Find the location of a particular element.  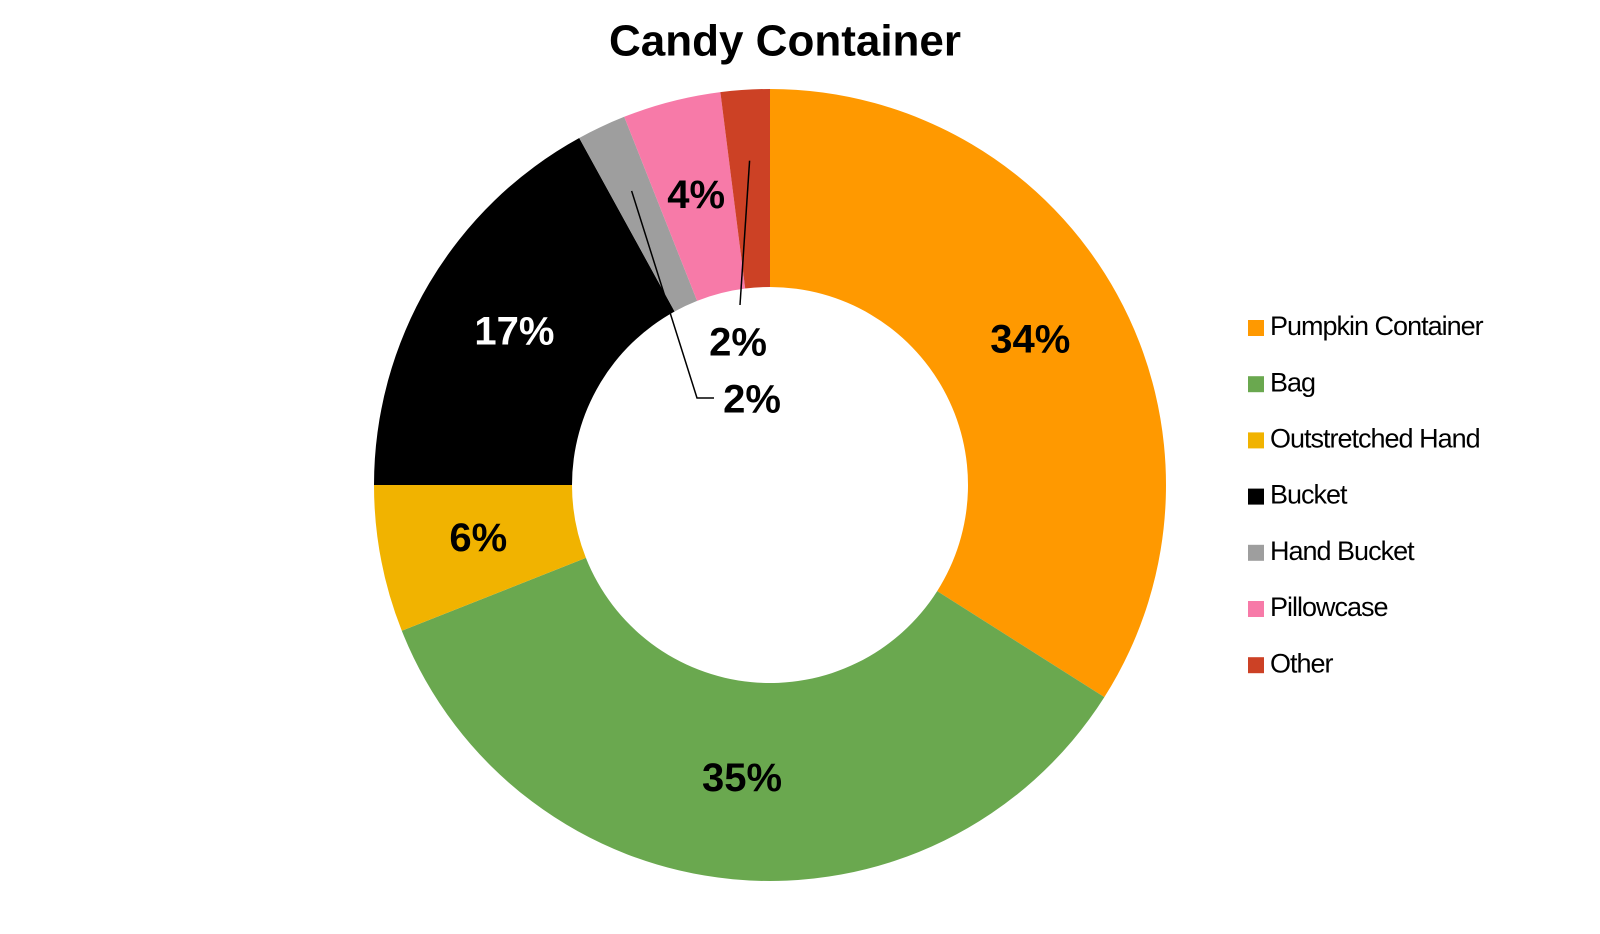

data-label: 34% is located at coordinates (1030, 339).